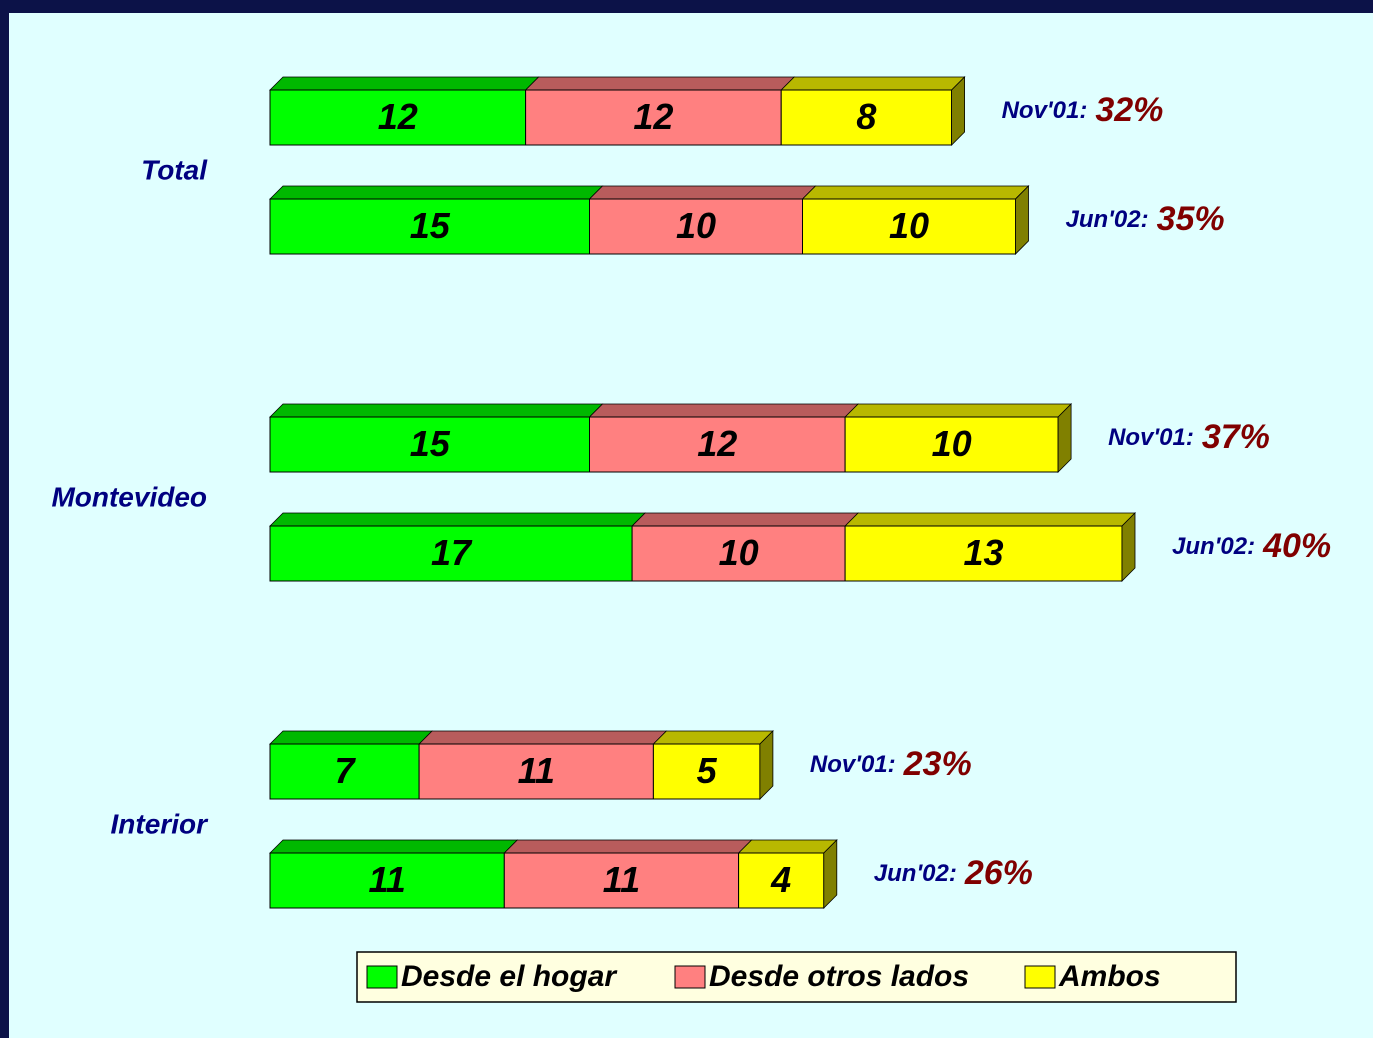  I want to click on data-label: 17, so click(452, 552).